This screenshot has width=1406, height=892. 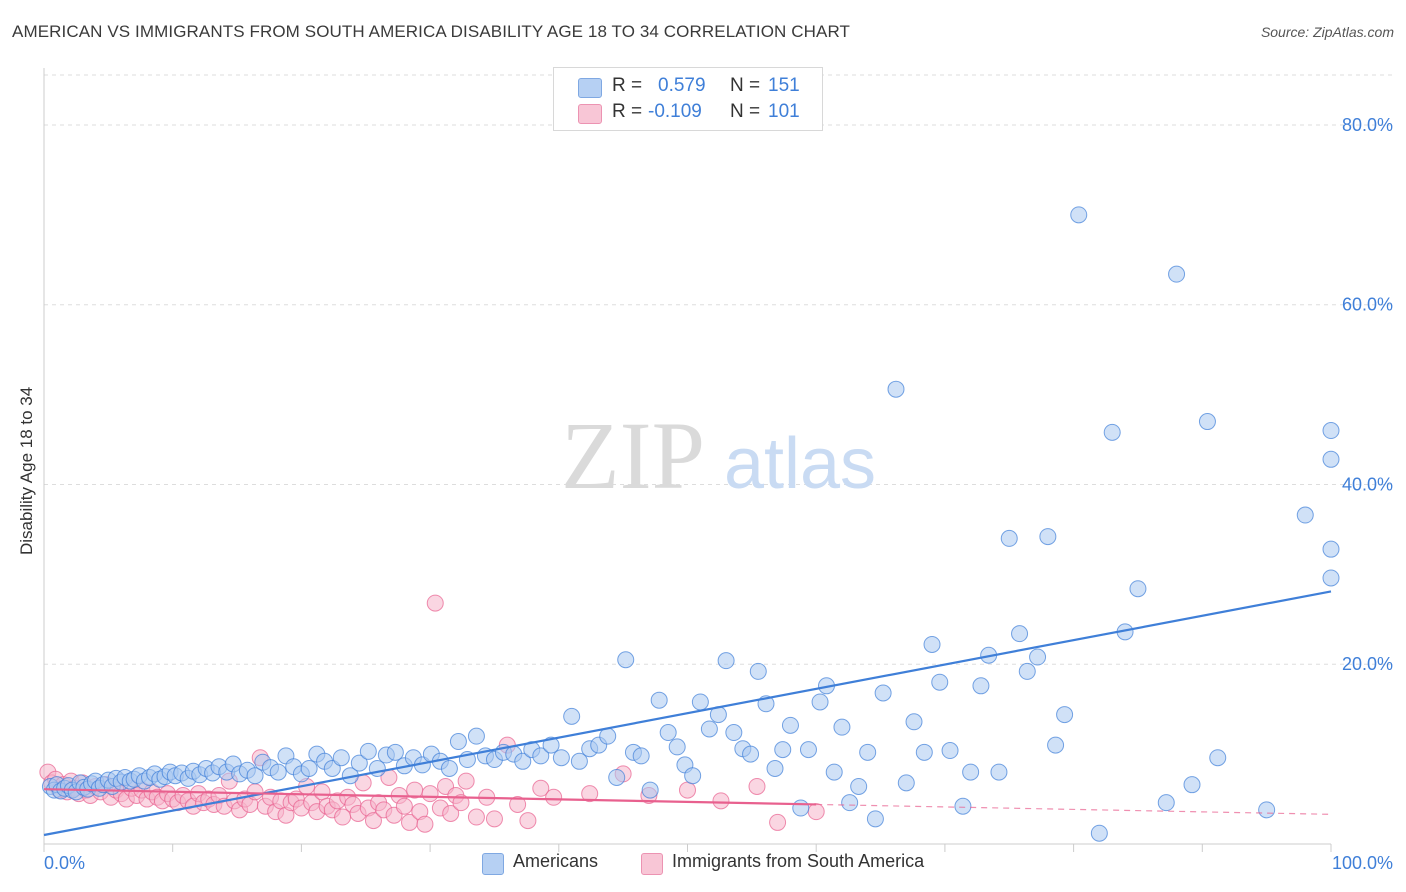 What do you see at coordinates (1074, 809) in the screenshot?
I see `immigrants-trend-extension` at bounding box center [1074, 809].